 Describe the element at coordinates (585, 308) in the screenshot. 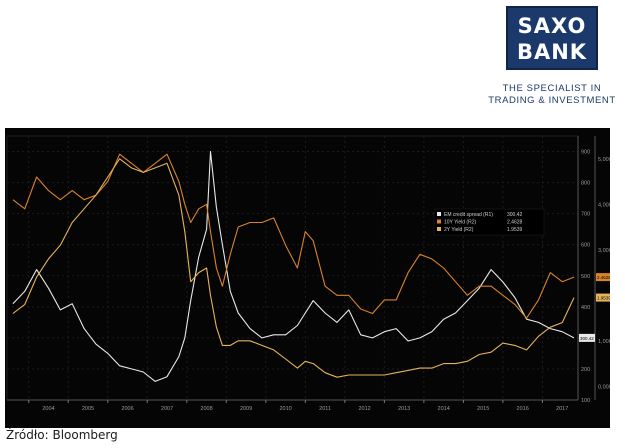

I see `y-left-tick-label: 400` at that location.